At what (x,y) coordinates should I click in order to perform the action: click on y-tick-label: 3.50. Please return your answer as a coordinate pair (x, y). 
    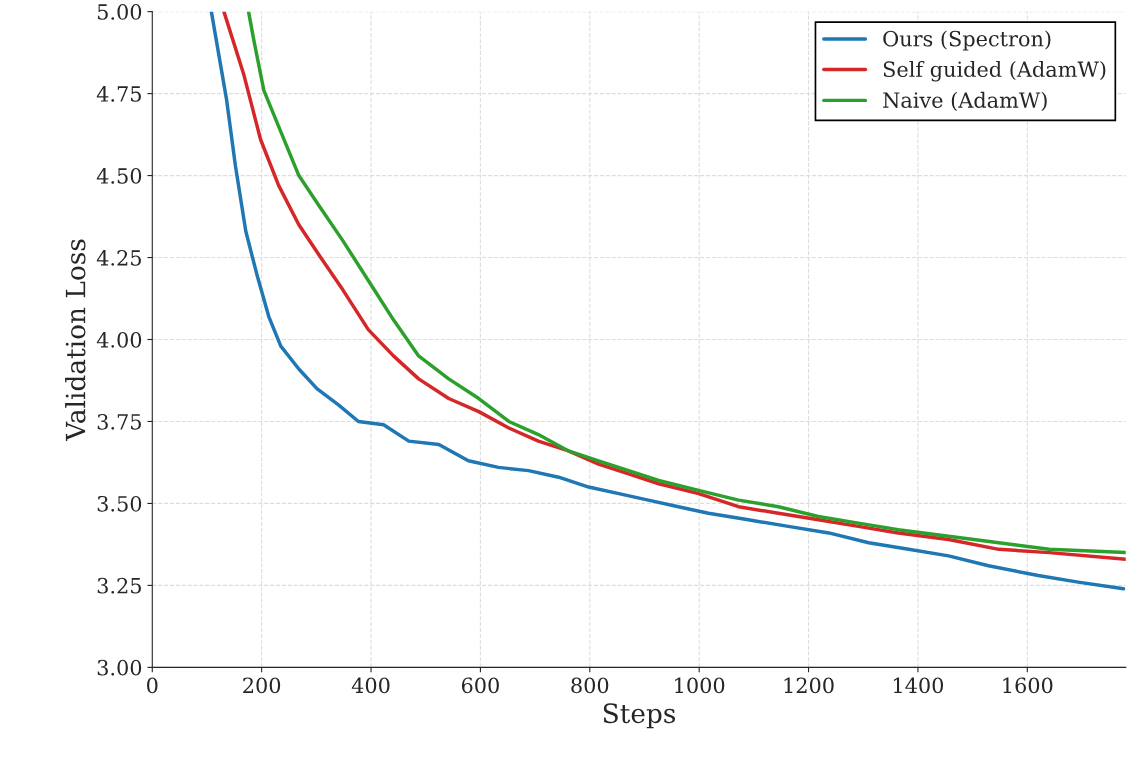
    Looking at the image, I should click on (119, 503).